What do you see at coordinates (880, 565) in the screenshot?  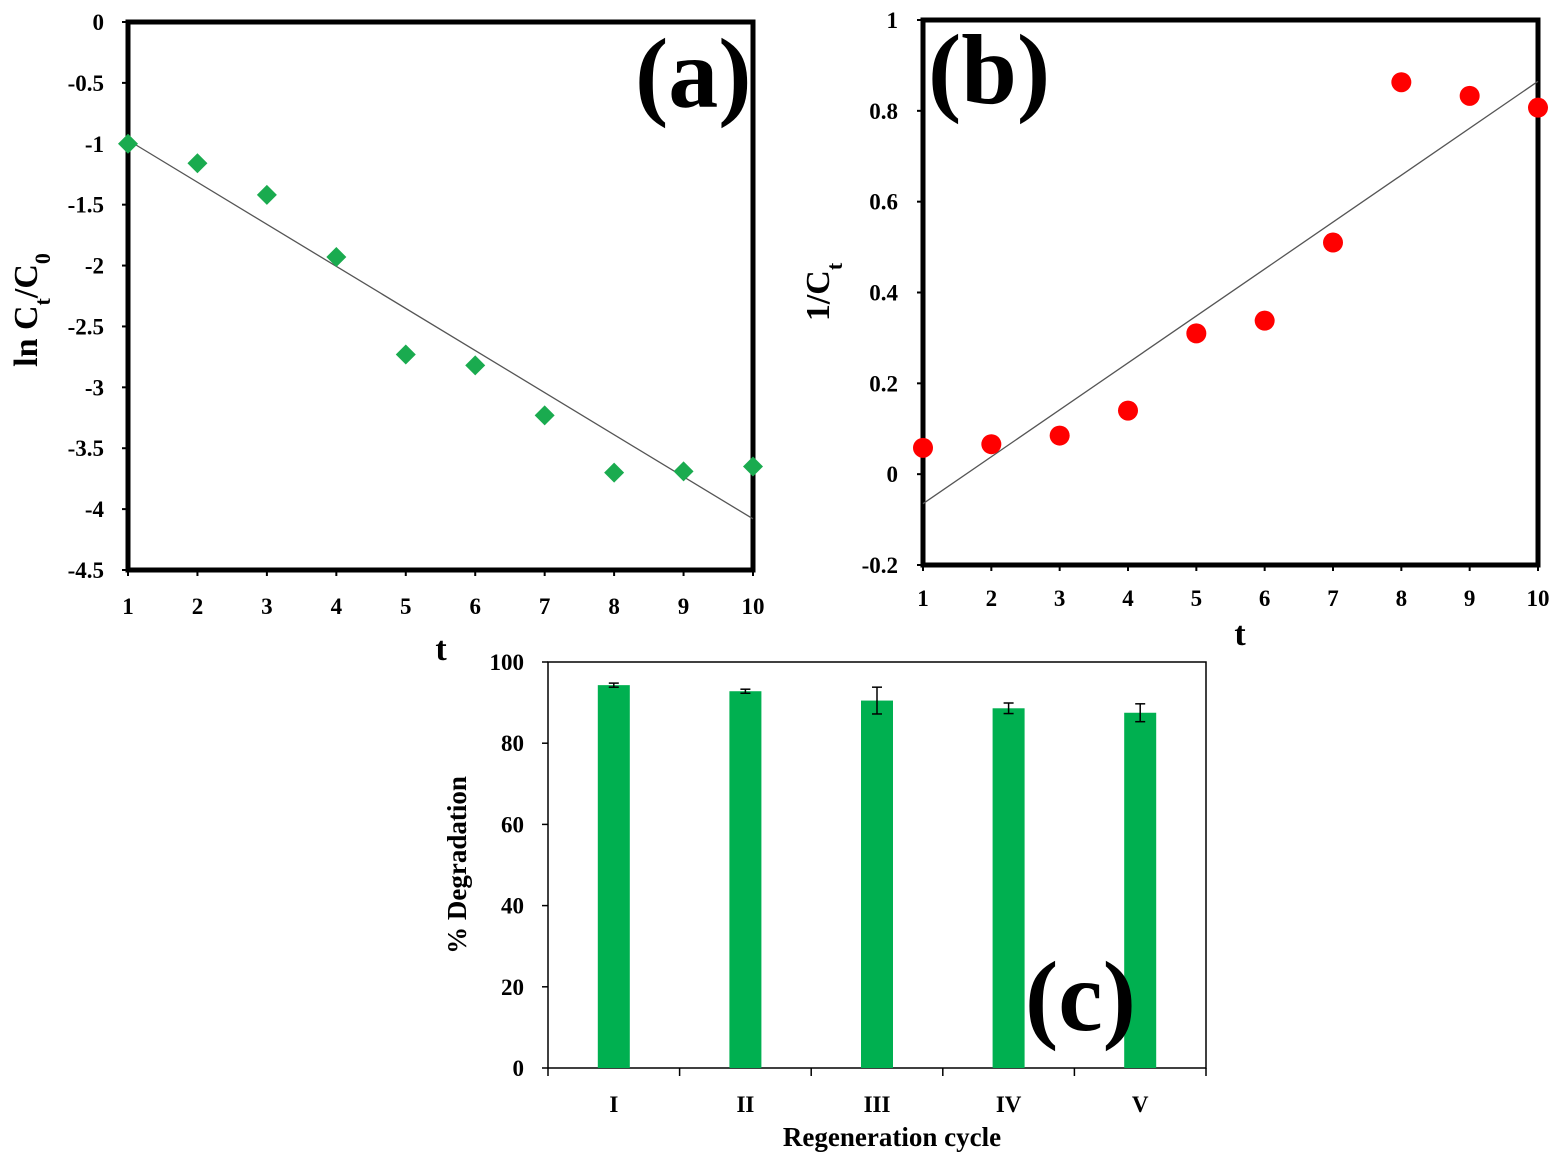 I see `y-tick-label: -0.2` at bounding box center [880, 565].